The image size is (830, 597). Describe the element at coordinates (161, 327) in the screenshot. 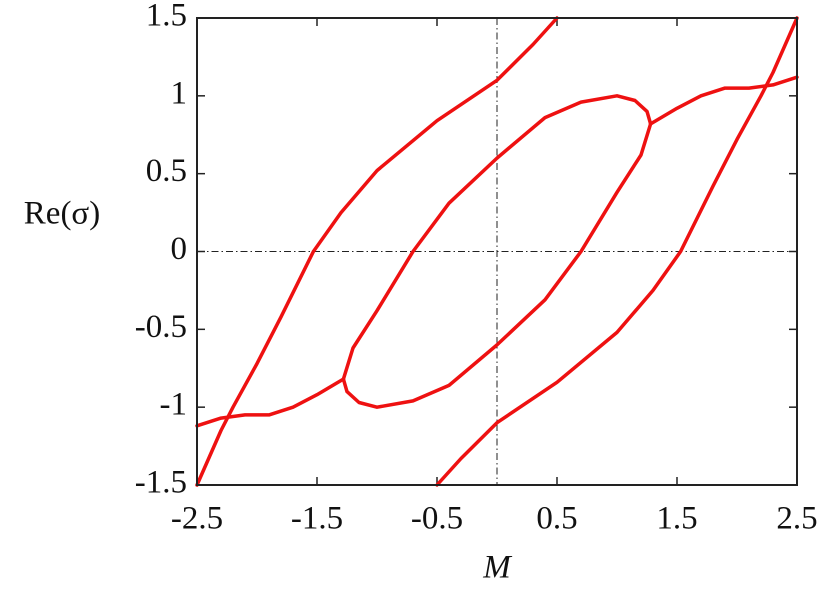

I see `y-tick-label: -0.5` at that location.